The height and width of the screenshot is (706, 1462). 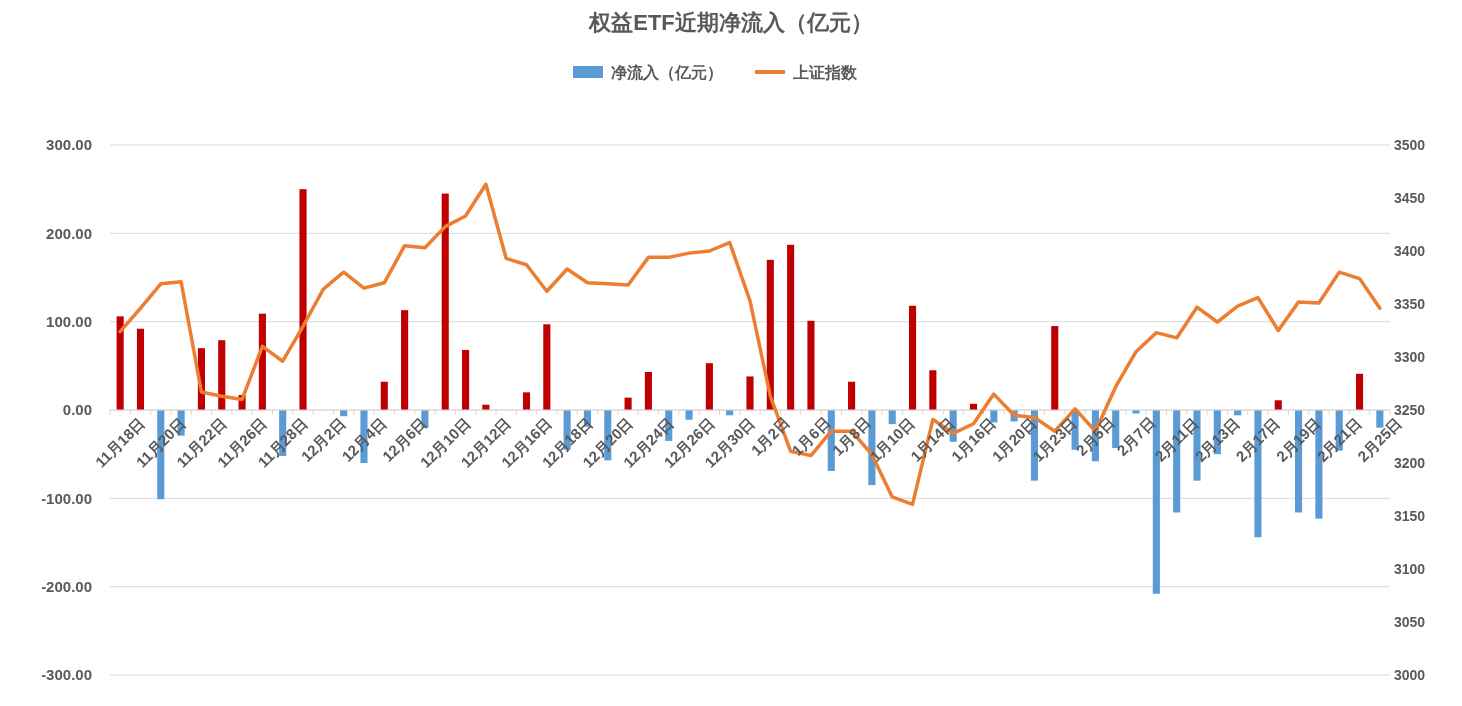 I want to click on chart-title: 权益ETF近期净流入（亿元）, so click(x=730, y=22).